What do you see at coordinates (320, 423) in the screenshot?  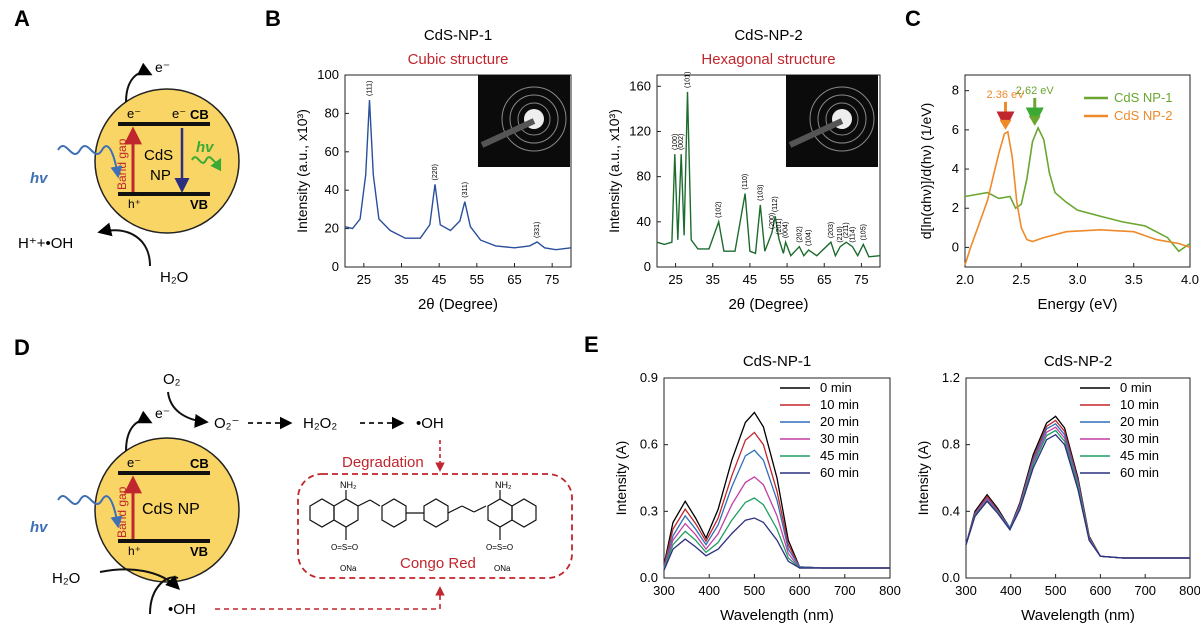 I see `h2o2-label: H₂O₂` at bounding box center [320, 423].